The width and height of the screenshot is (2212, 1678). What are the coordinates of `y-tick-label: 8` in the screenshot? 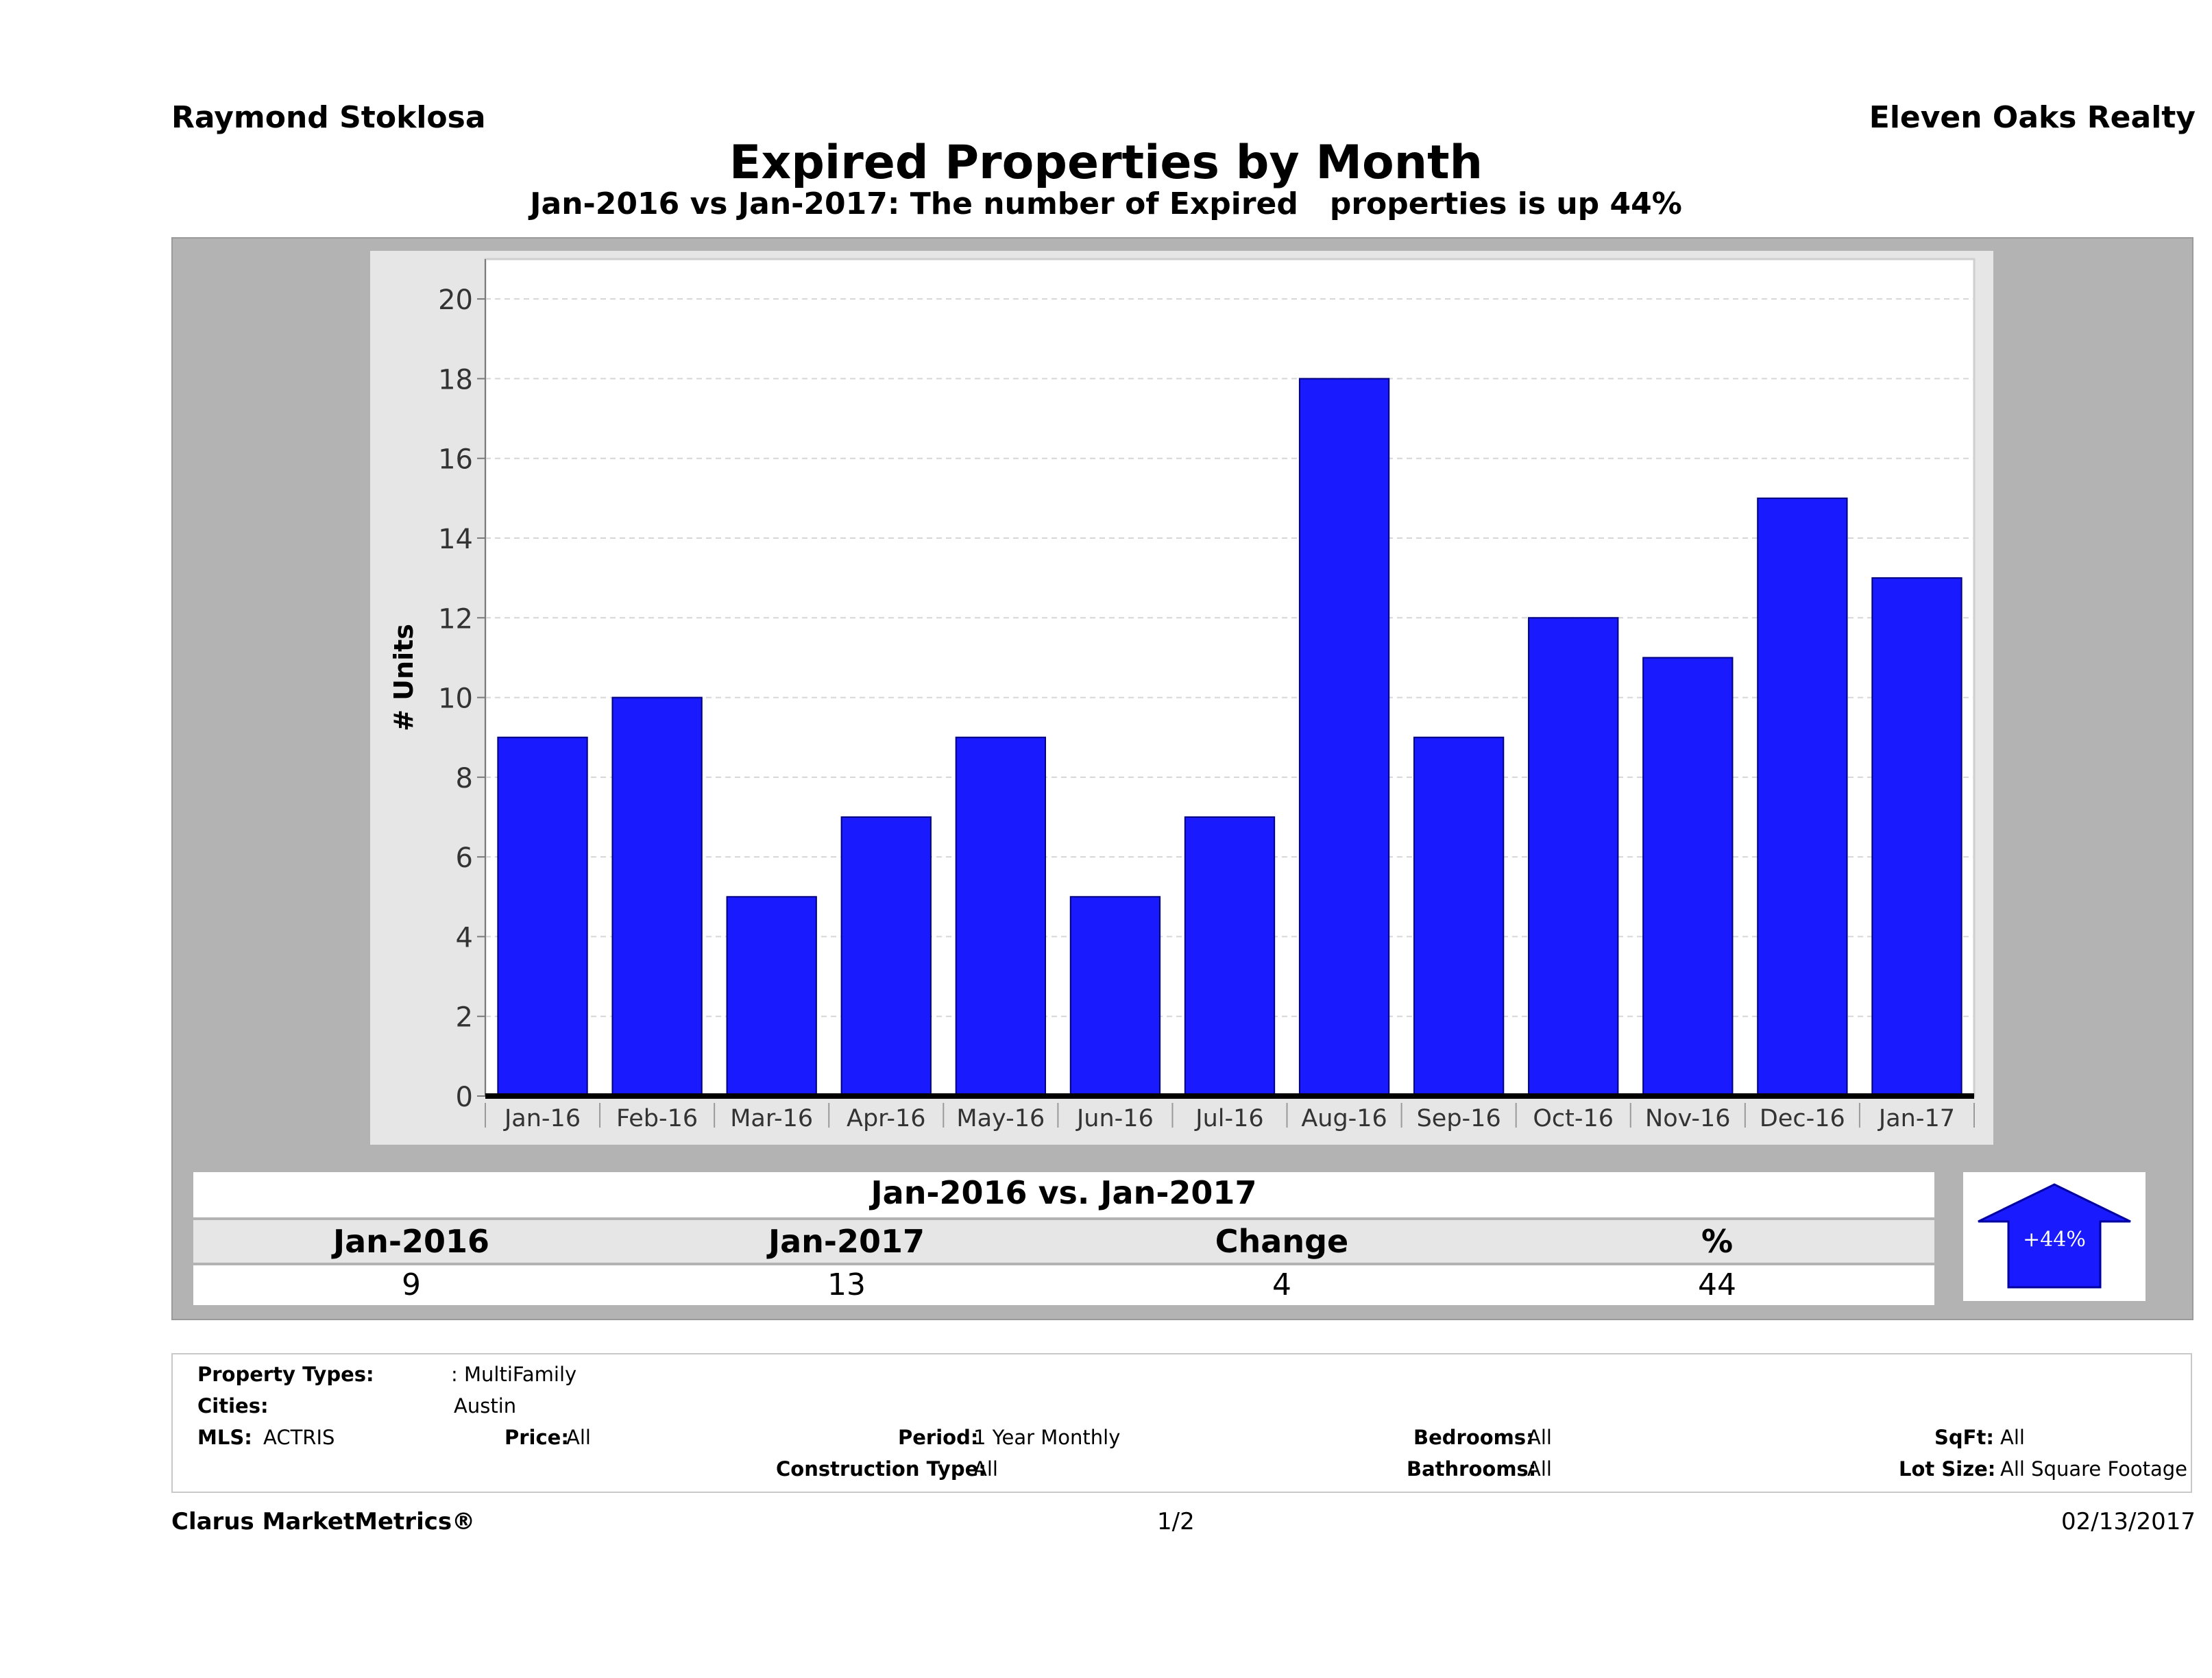 It's located at (464, 778).